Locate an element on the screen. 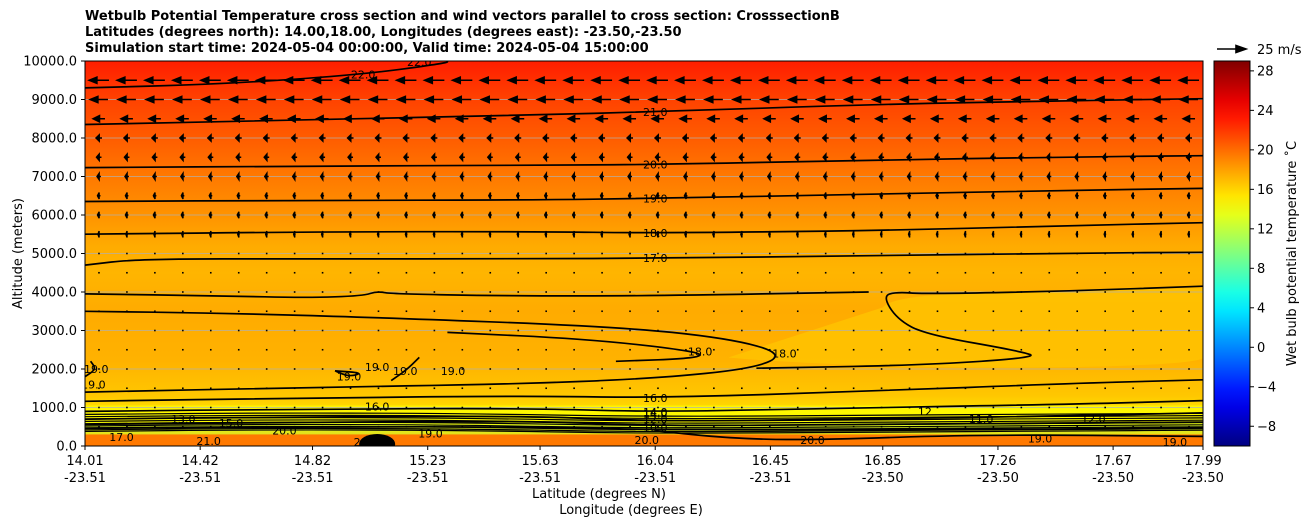  contour-label: 19.0 is located at coordinates (1040, 438).